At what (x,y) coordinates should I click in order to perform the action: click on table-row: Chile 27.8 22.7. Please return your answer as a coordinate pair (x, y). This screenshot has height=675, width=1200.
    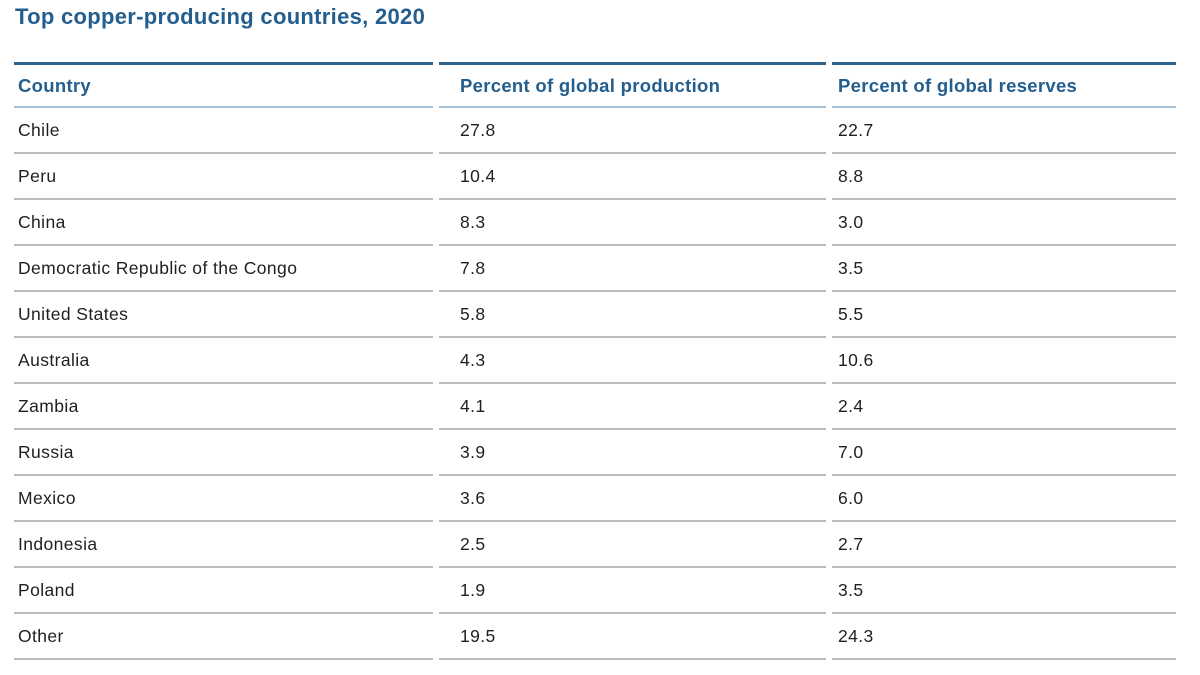
    Looking at the image, I should click on (595, 131).